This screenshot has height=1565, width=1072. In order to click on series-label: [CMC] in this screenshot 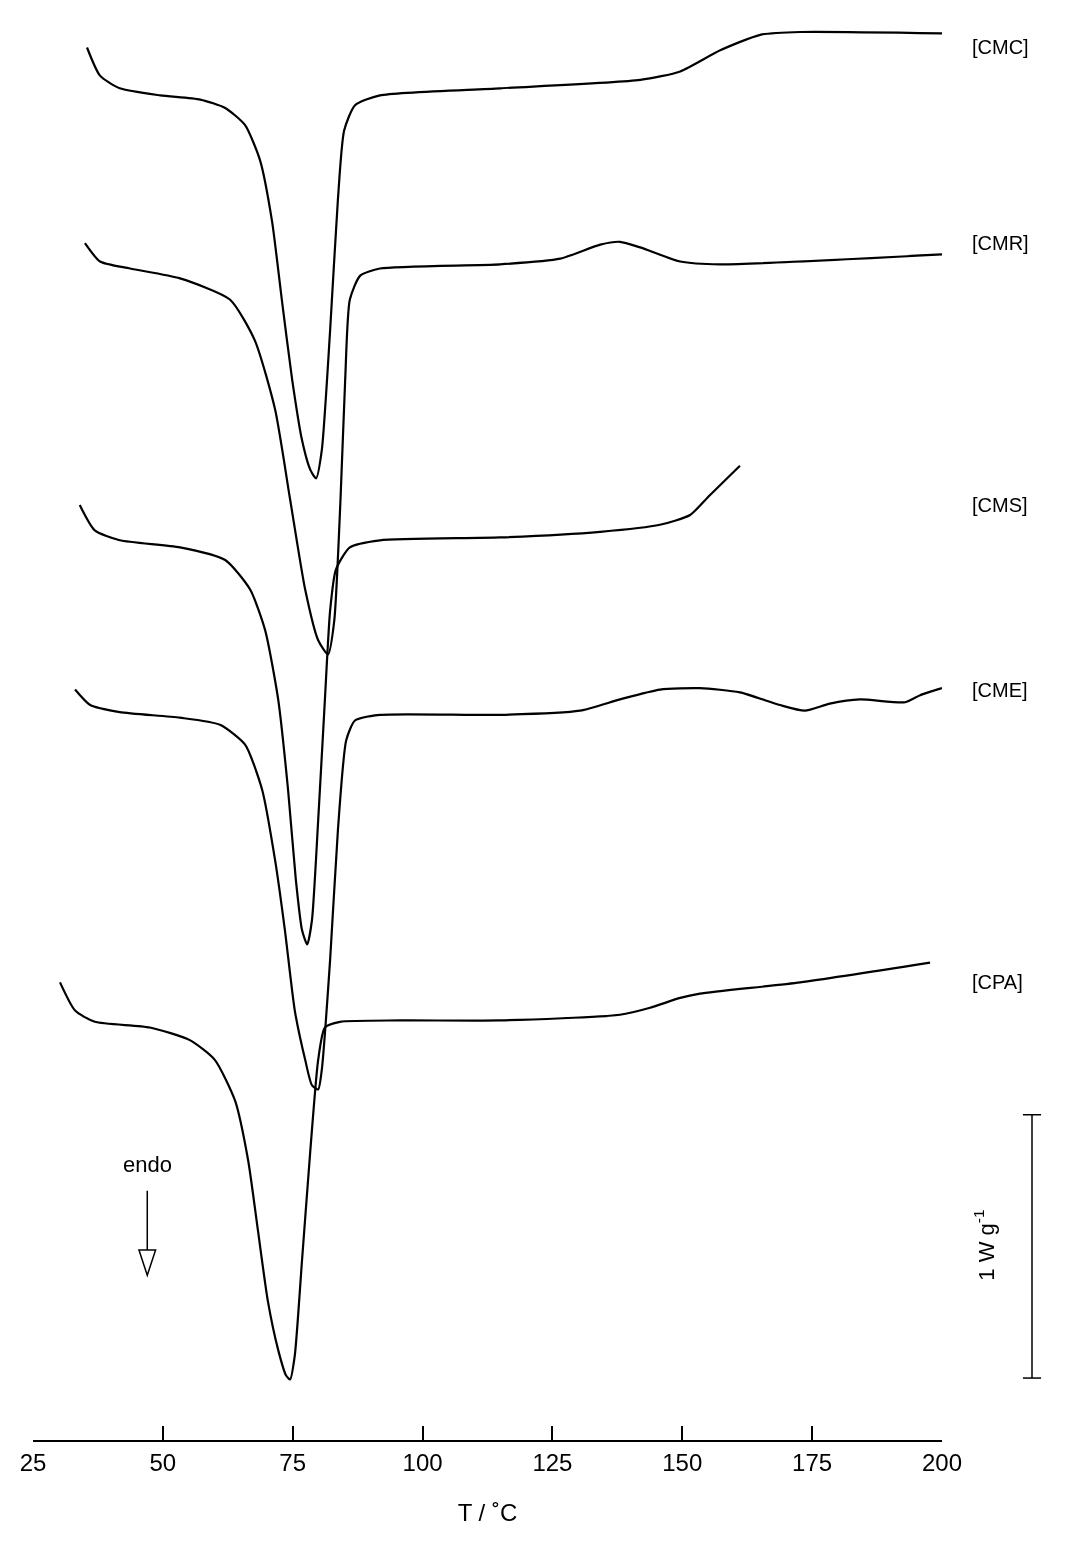, I will do `click(1000, 47)`.